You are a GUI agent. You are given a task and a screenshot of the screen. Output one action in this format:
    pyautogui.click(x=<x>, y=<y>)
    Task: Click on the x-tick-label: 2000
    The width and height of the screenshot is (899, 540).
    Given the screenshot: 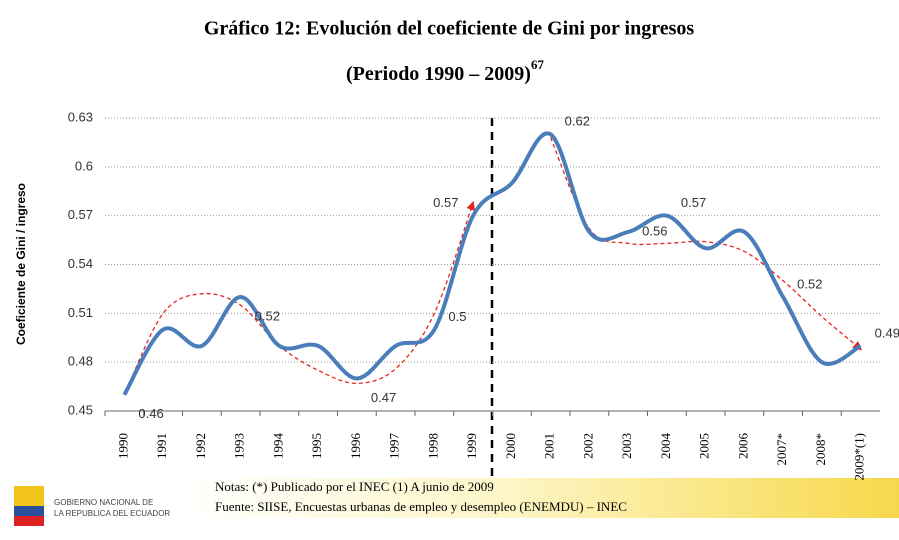 What is the action you would take?
    pyautogui.click(x=510, y=446)
    